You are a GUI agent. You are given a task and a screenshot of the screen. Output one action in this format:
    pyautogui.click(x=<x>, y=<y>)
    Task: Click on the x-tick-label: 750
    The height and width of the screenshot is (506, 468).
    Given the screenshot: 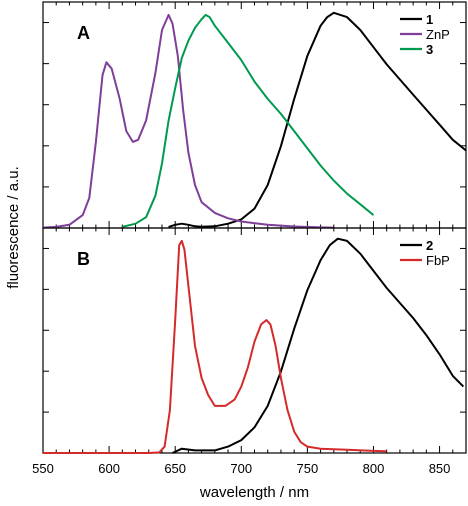 What is the action you would take?
    pyautogui.click(x=308, y=468)
    